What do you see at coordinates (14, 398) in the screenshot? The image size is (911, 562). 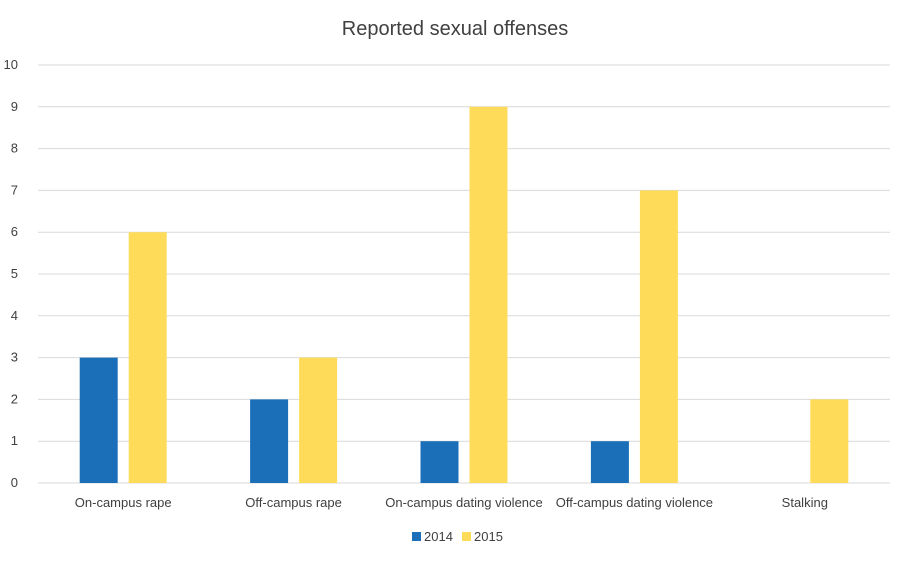 I see `y-tick-label: 2` at bounding box center [14, 398].